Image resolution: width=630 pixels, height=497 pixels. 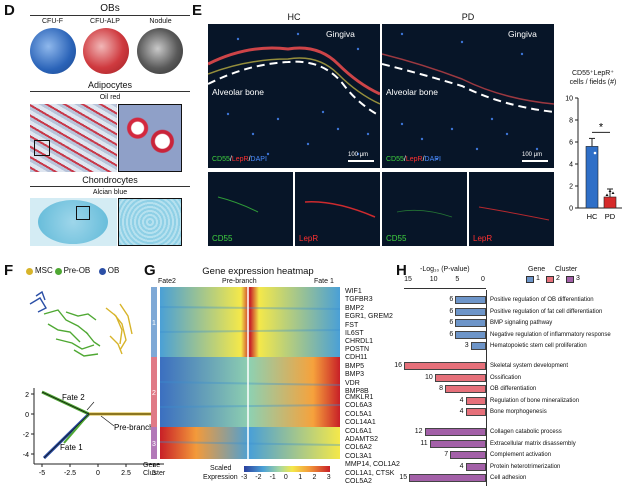 I want to click on panel-label-e: E, so click(x=197, y=10).